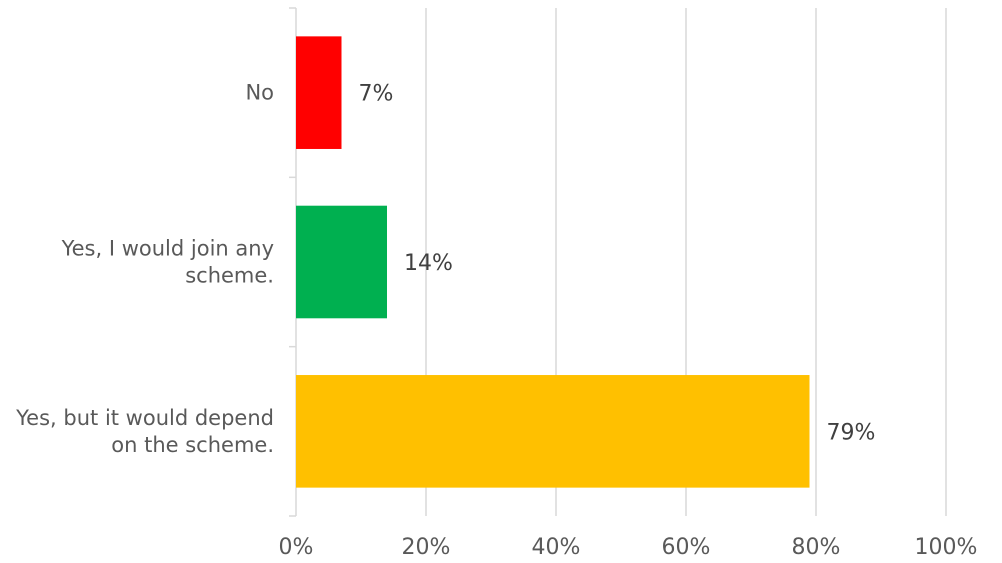  I want to click on x-tick-label-100: 100%, so click(946, 547).